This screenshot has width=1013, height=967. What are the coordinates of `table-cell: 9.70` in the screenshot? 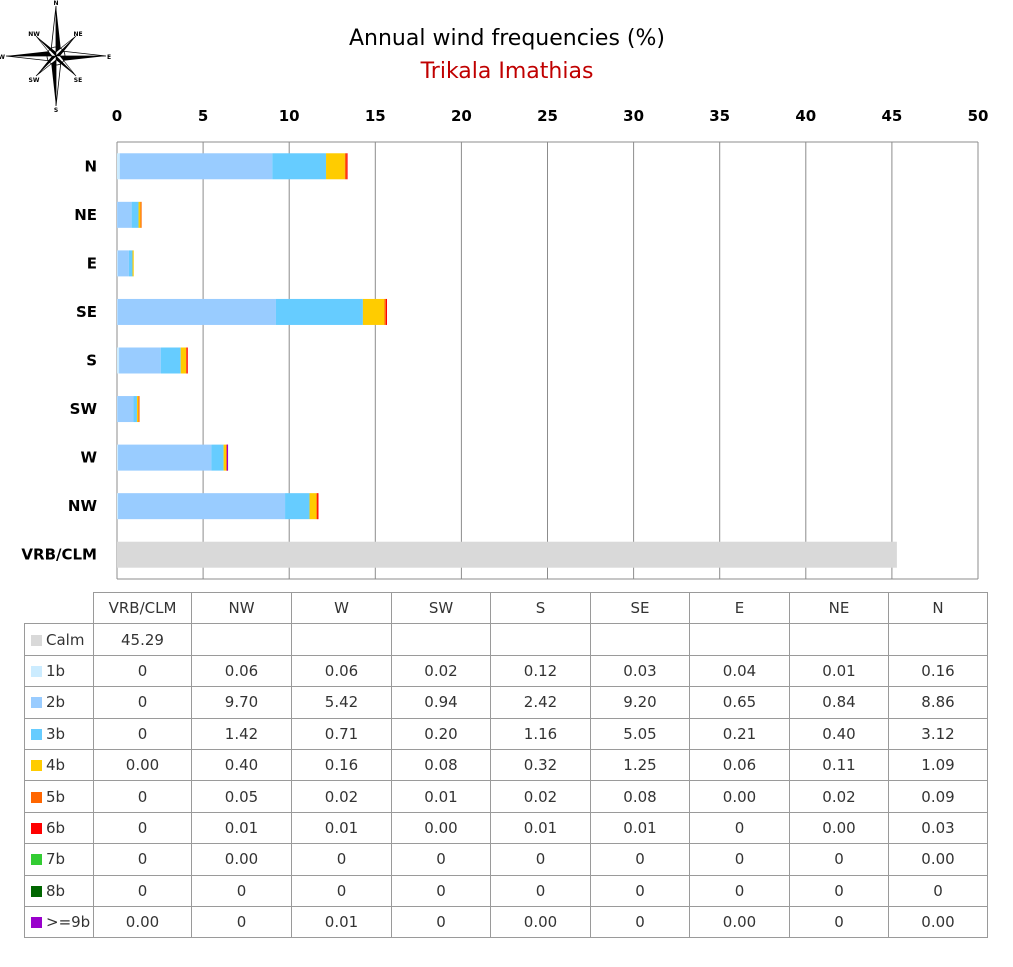 It's located at (241, 702).